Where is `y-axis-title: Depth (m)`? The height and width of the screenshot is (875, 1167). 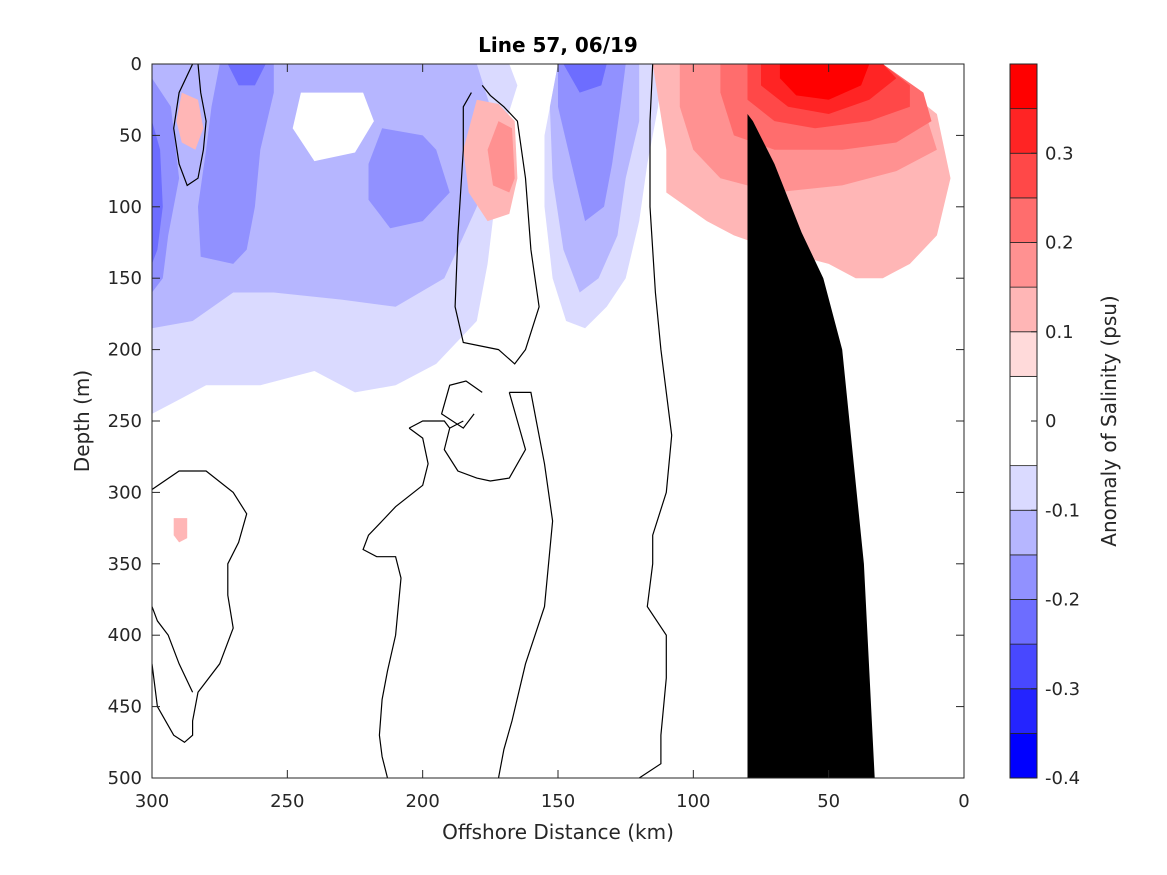 y-axis-title: Depth (m) is located at coordinates (82, 421).